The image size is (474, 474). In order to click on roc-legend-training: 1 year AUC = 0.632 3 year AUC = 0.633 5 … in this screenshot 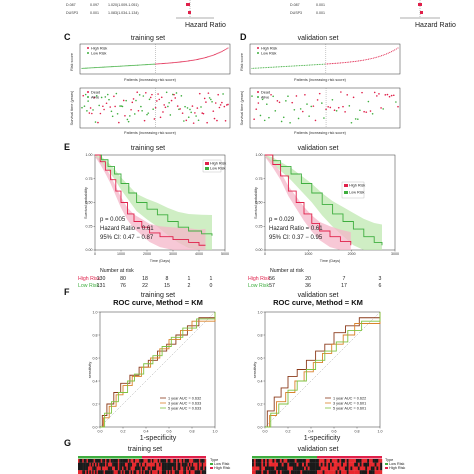, I will do `click(180, 404)`.